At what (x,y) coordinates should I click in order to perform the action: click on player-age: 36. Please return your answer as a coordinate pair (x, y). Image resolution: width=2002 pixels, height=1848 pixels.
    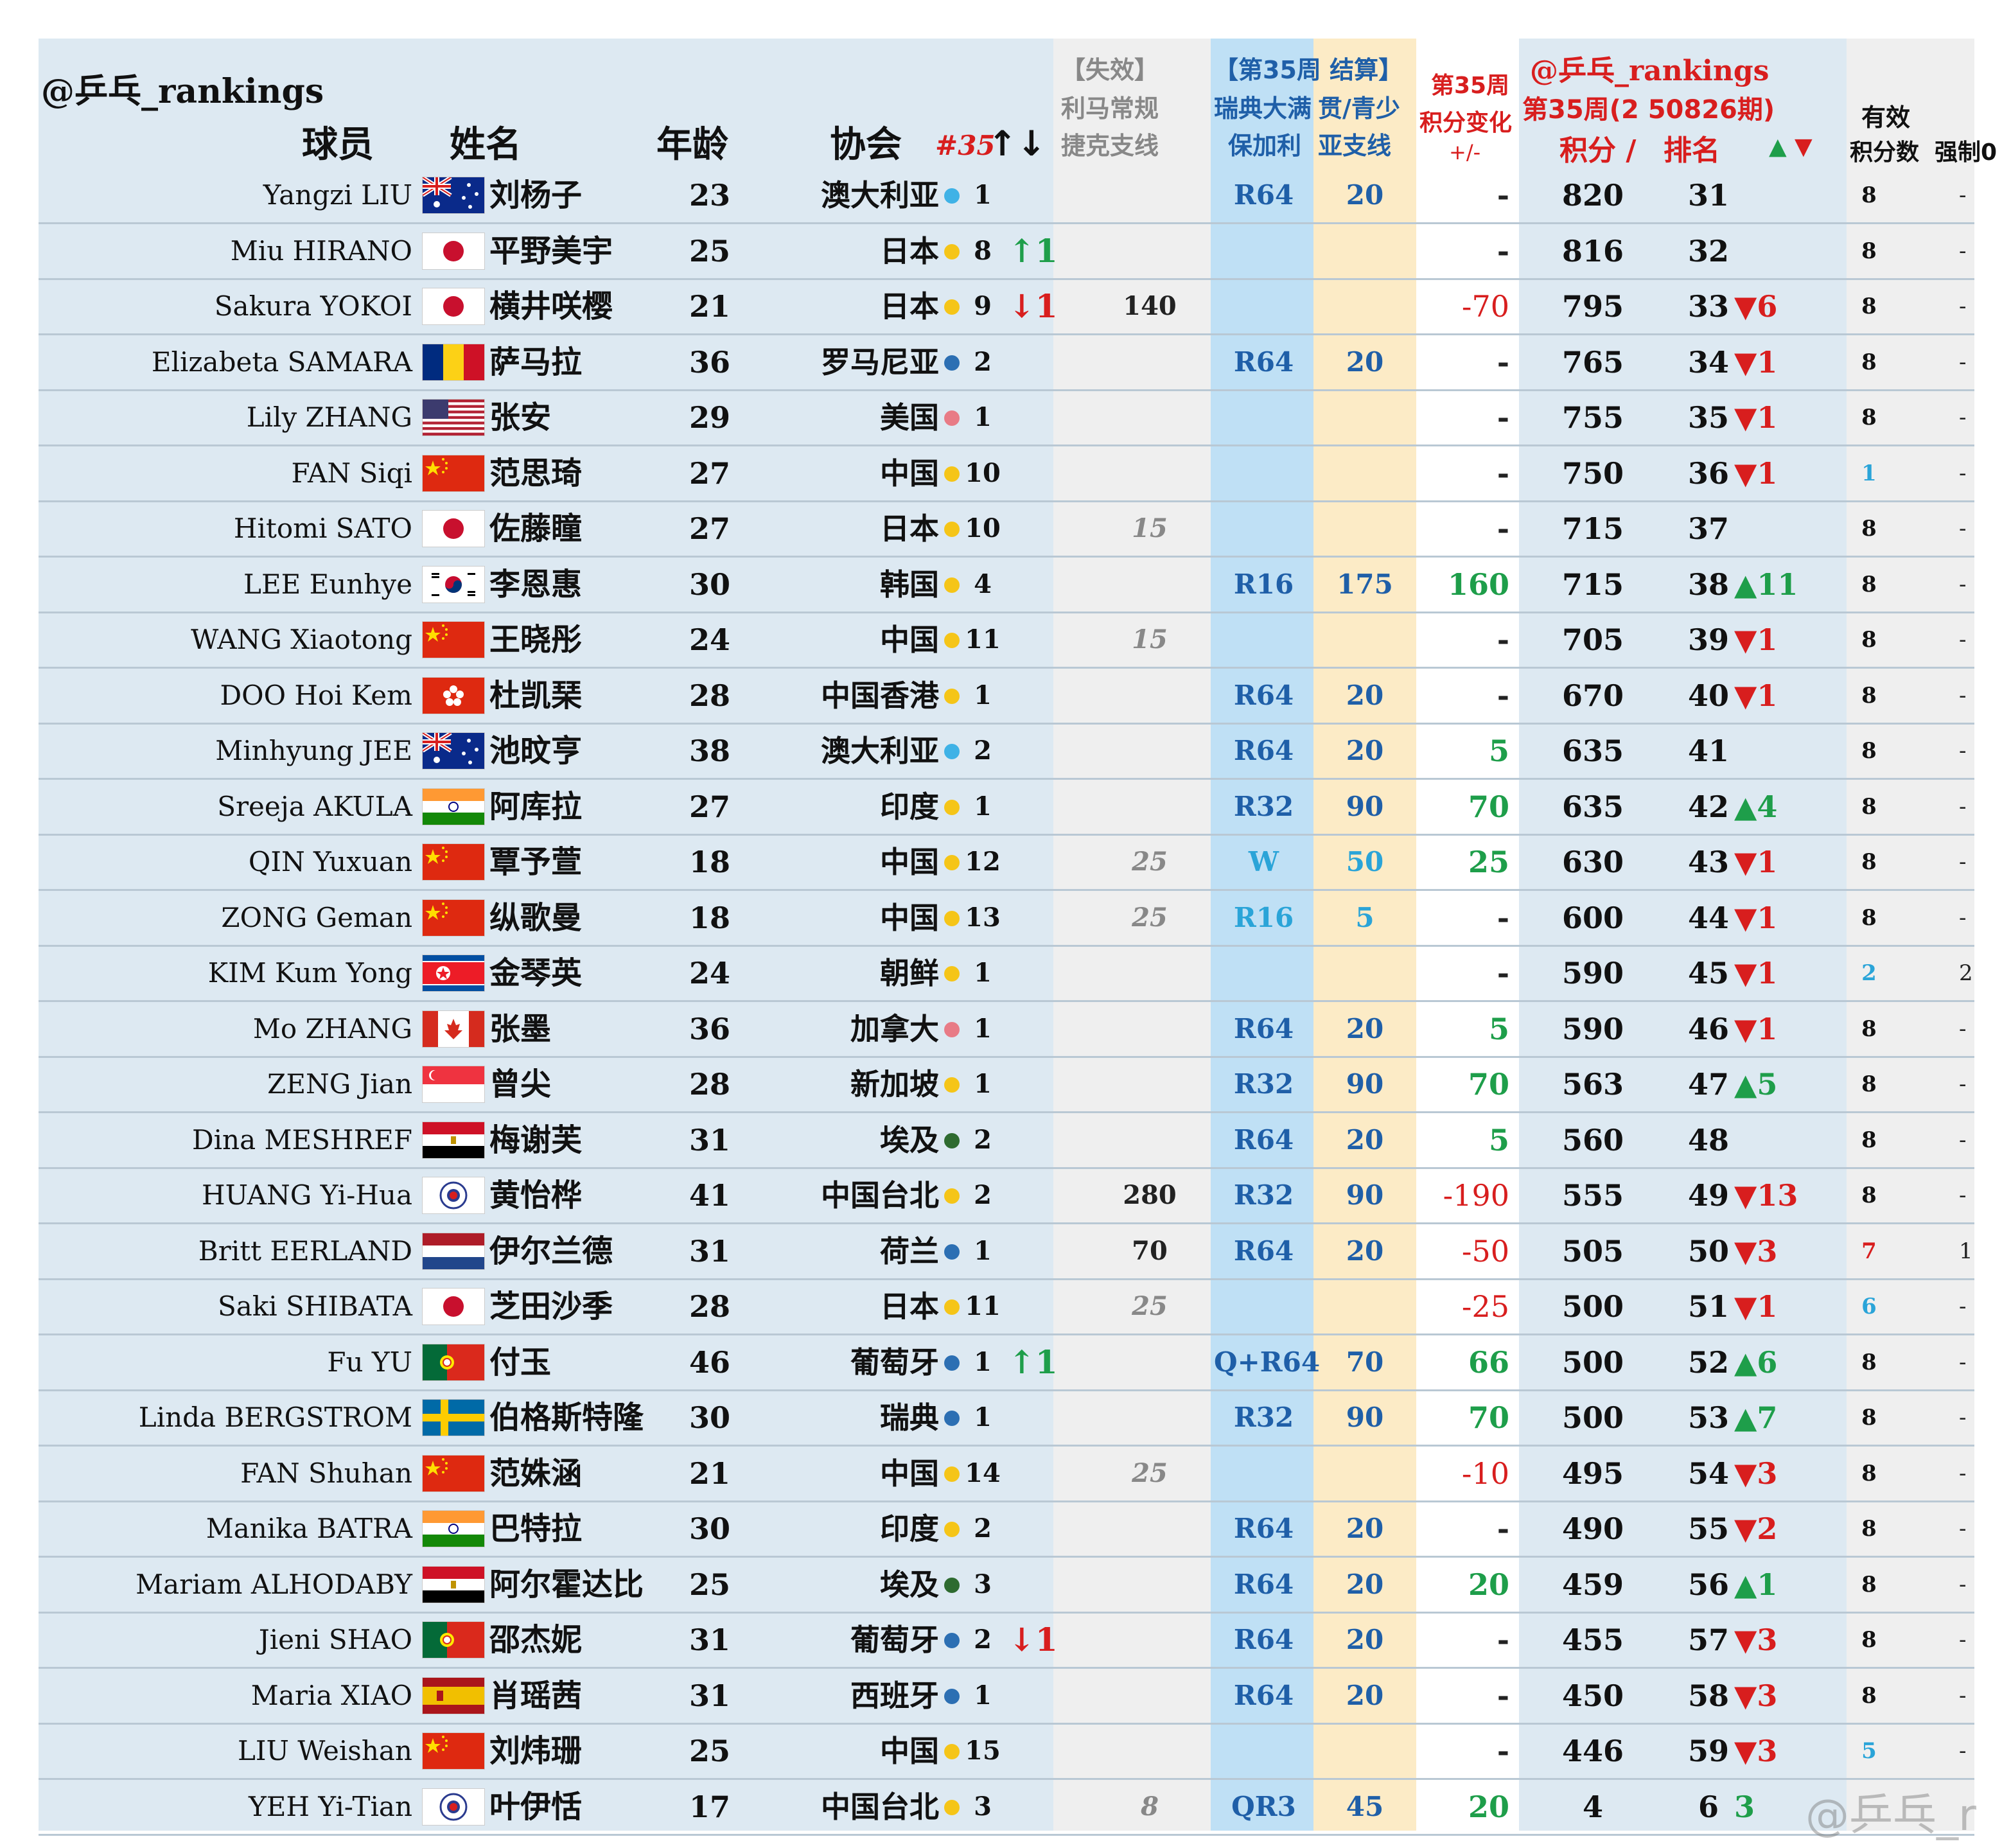
    Looking at the image, I should click on (710, 362).